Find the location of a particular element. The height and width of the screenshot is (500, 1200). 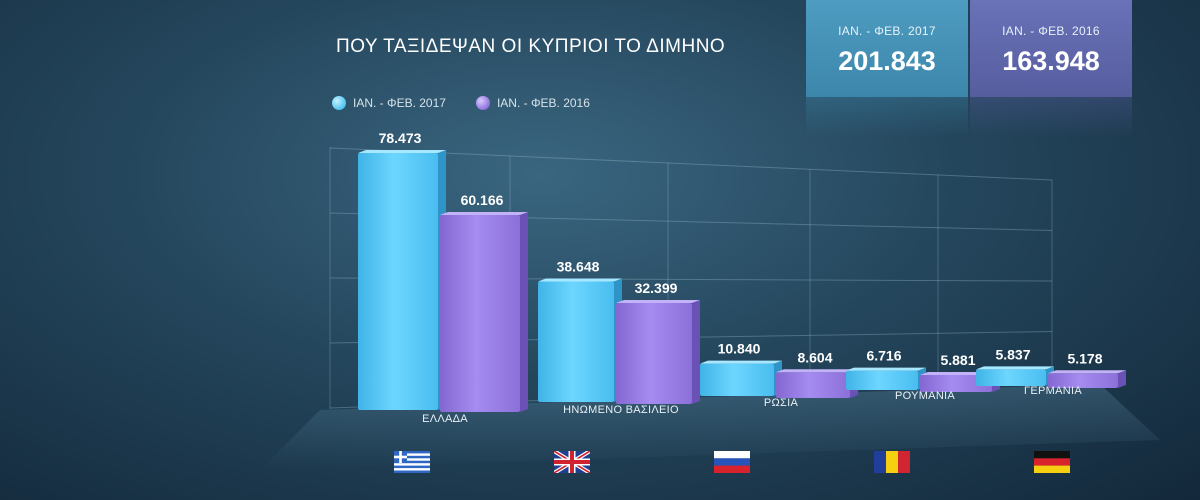

value-label: 32.399 is located at coordinates (656, 288).